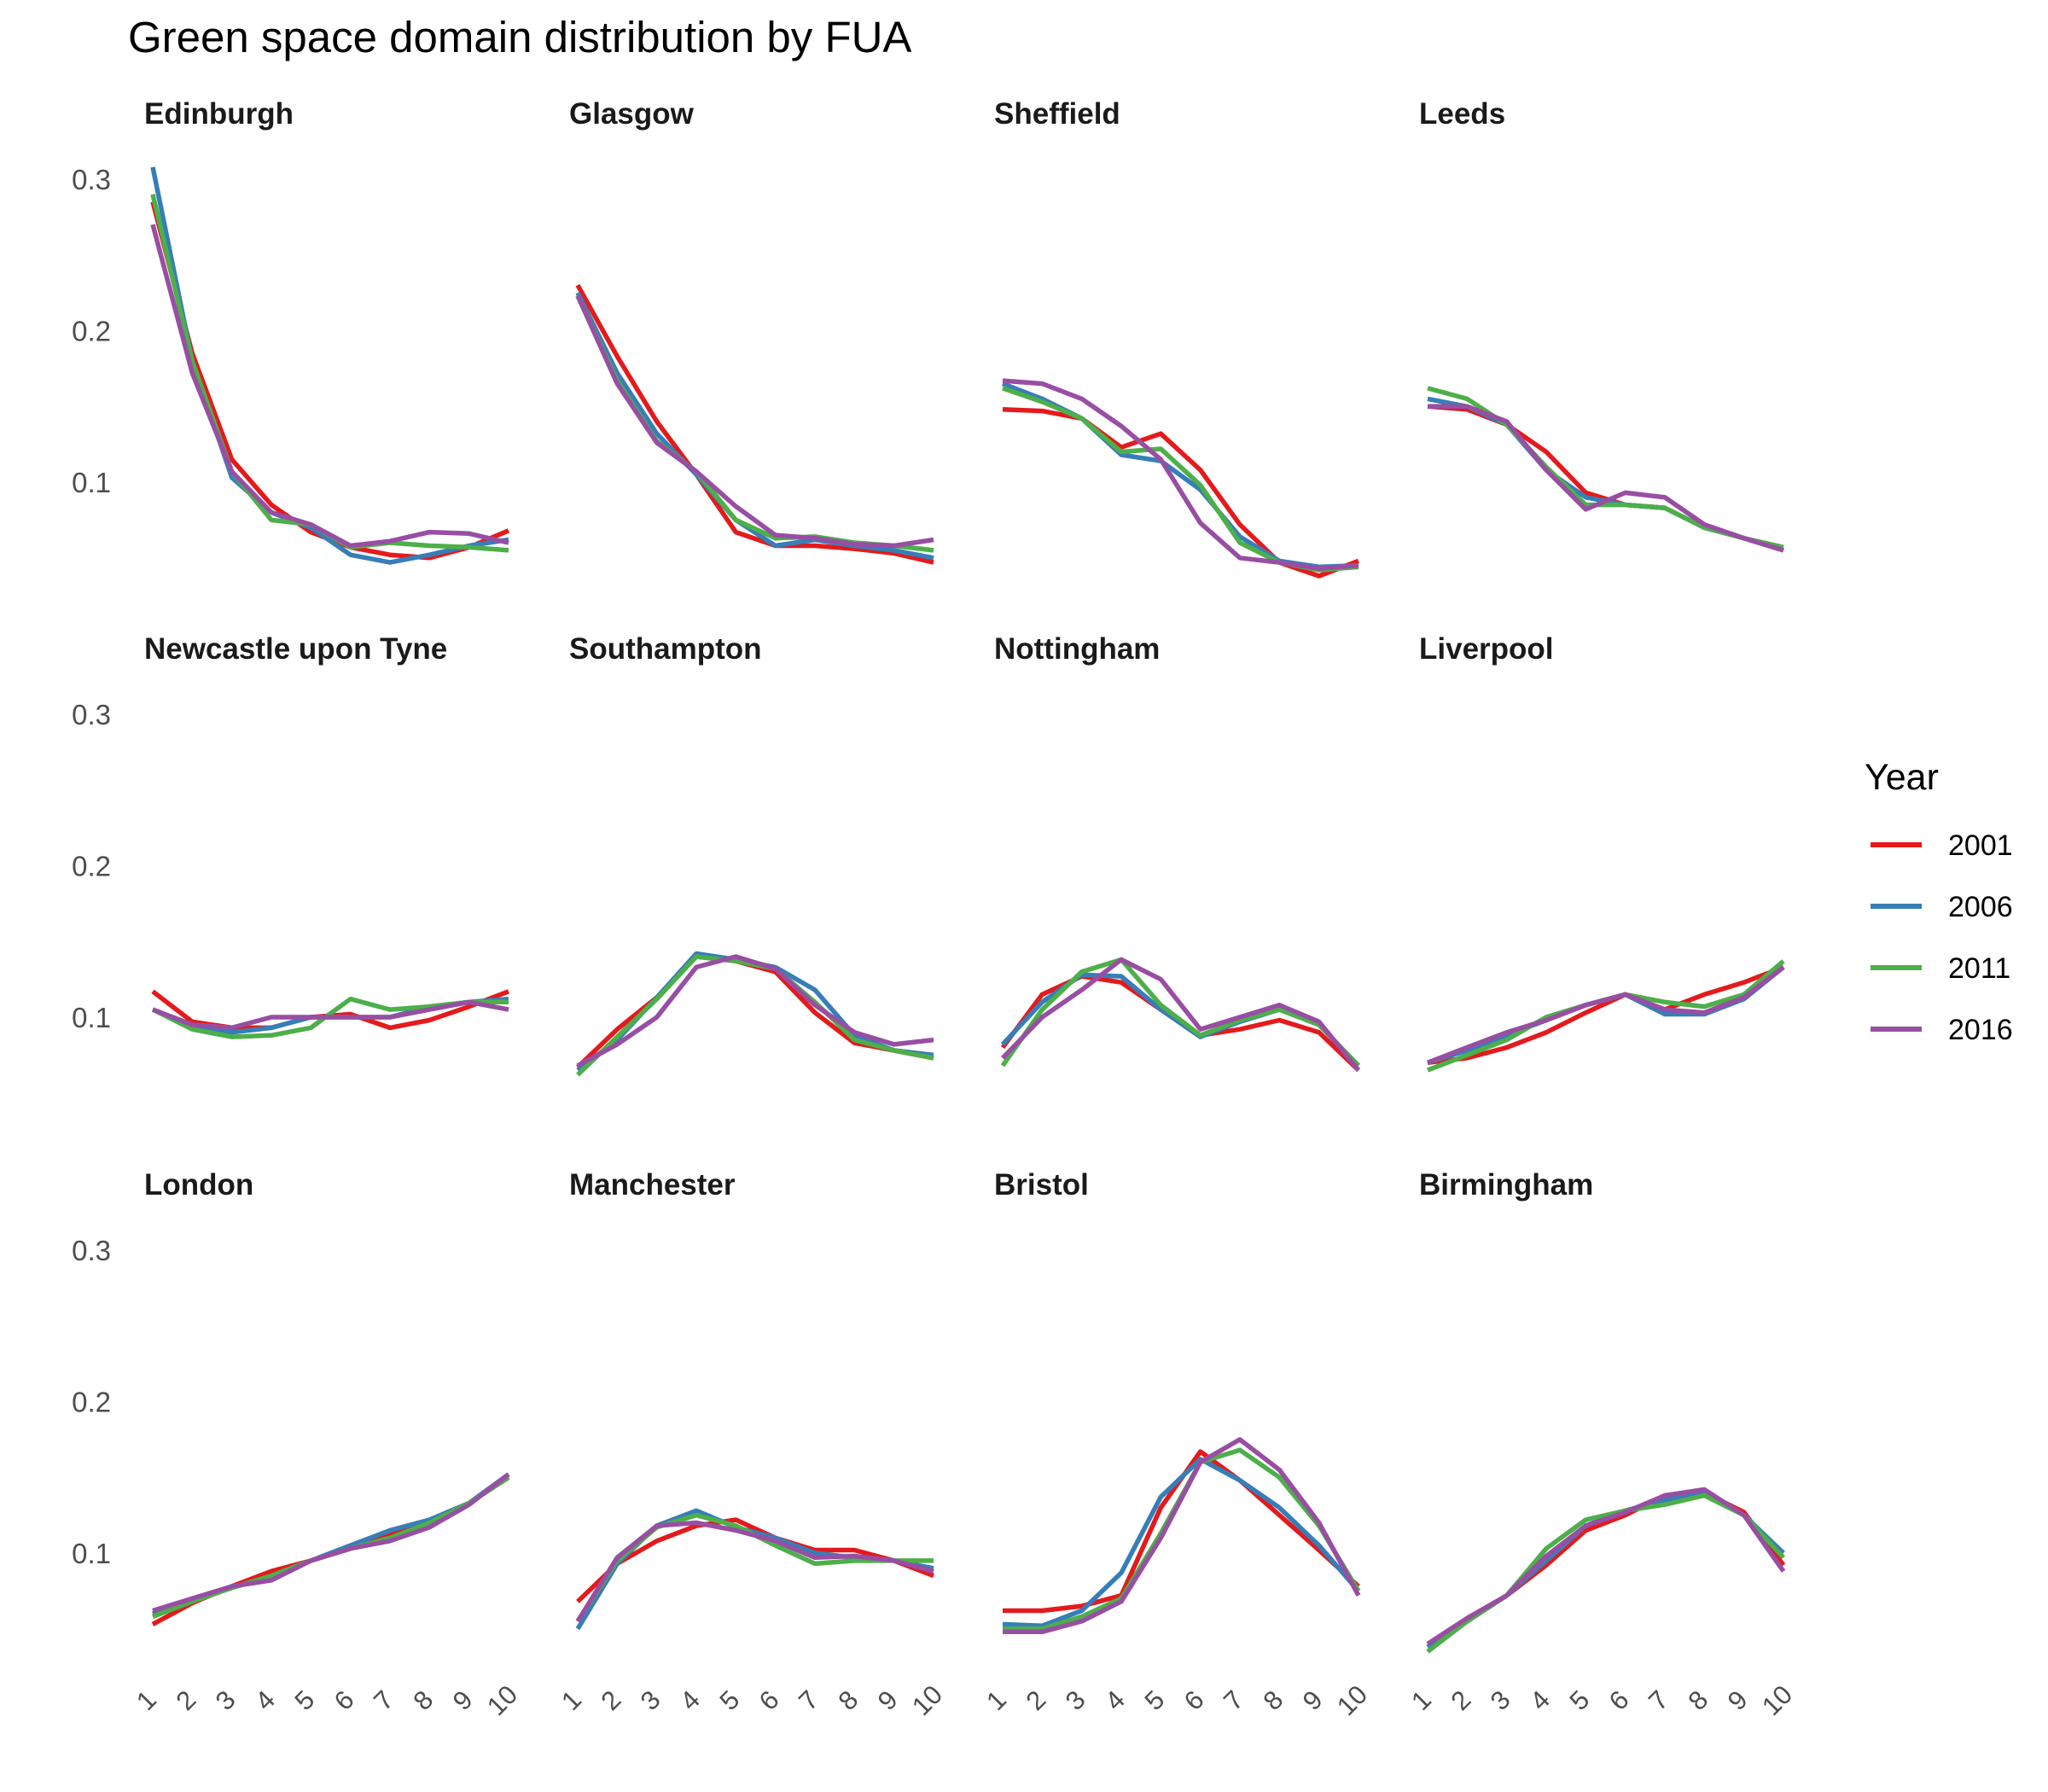 Image resolution: width=2048 pixels, height=1792 pixels. I want to click on panel-manchester: Manchester 1 2 3 4 5 6 7 8 9 10, so click(752, 1444).